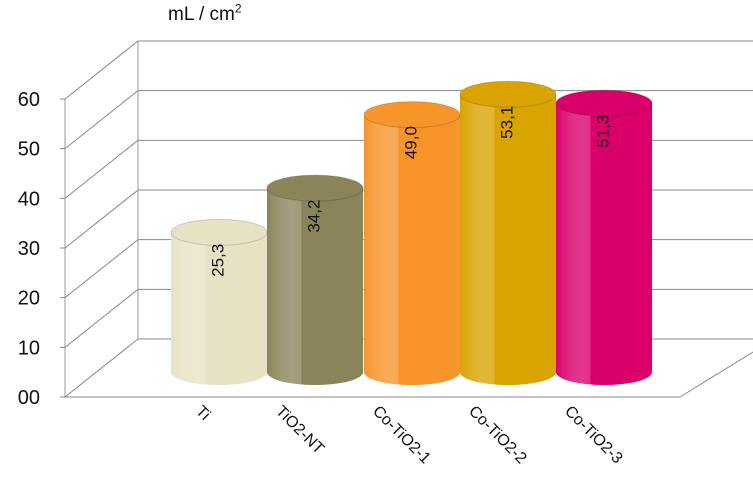 Image resolution: width=753 pixels, height=504 pixels. I want to click on data-label: 51,3, so click(602, 131).